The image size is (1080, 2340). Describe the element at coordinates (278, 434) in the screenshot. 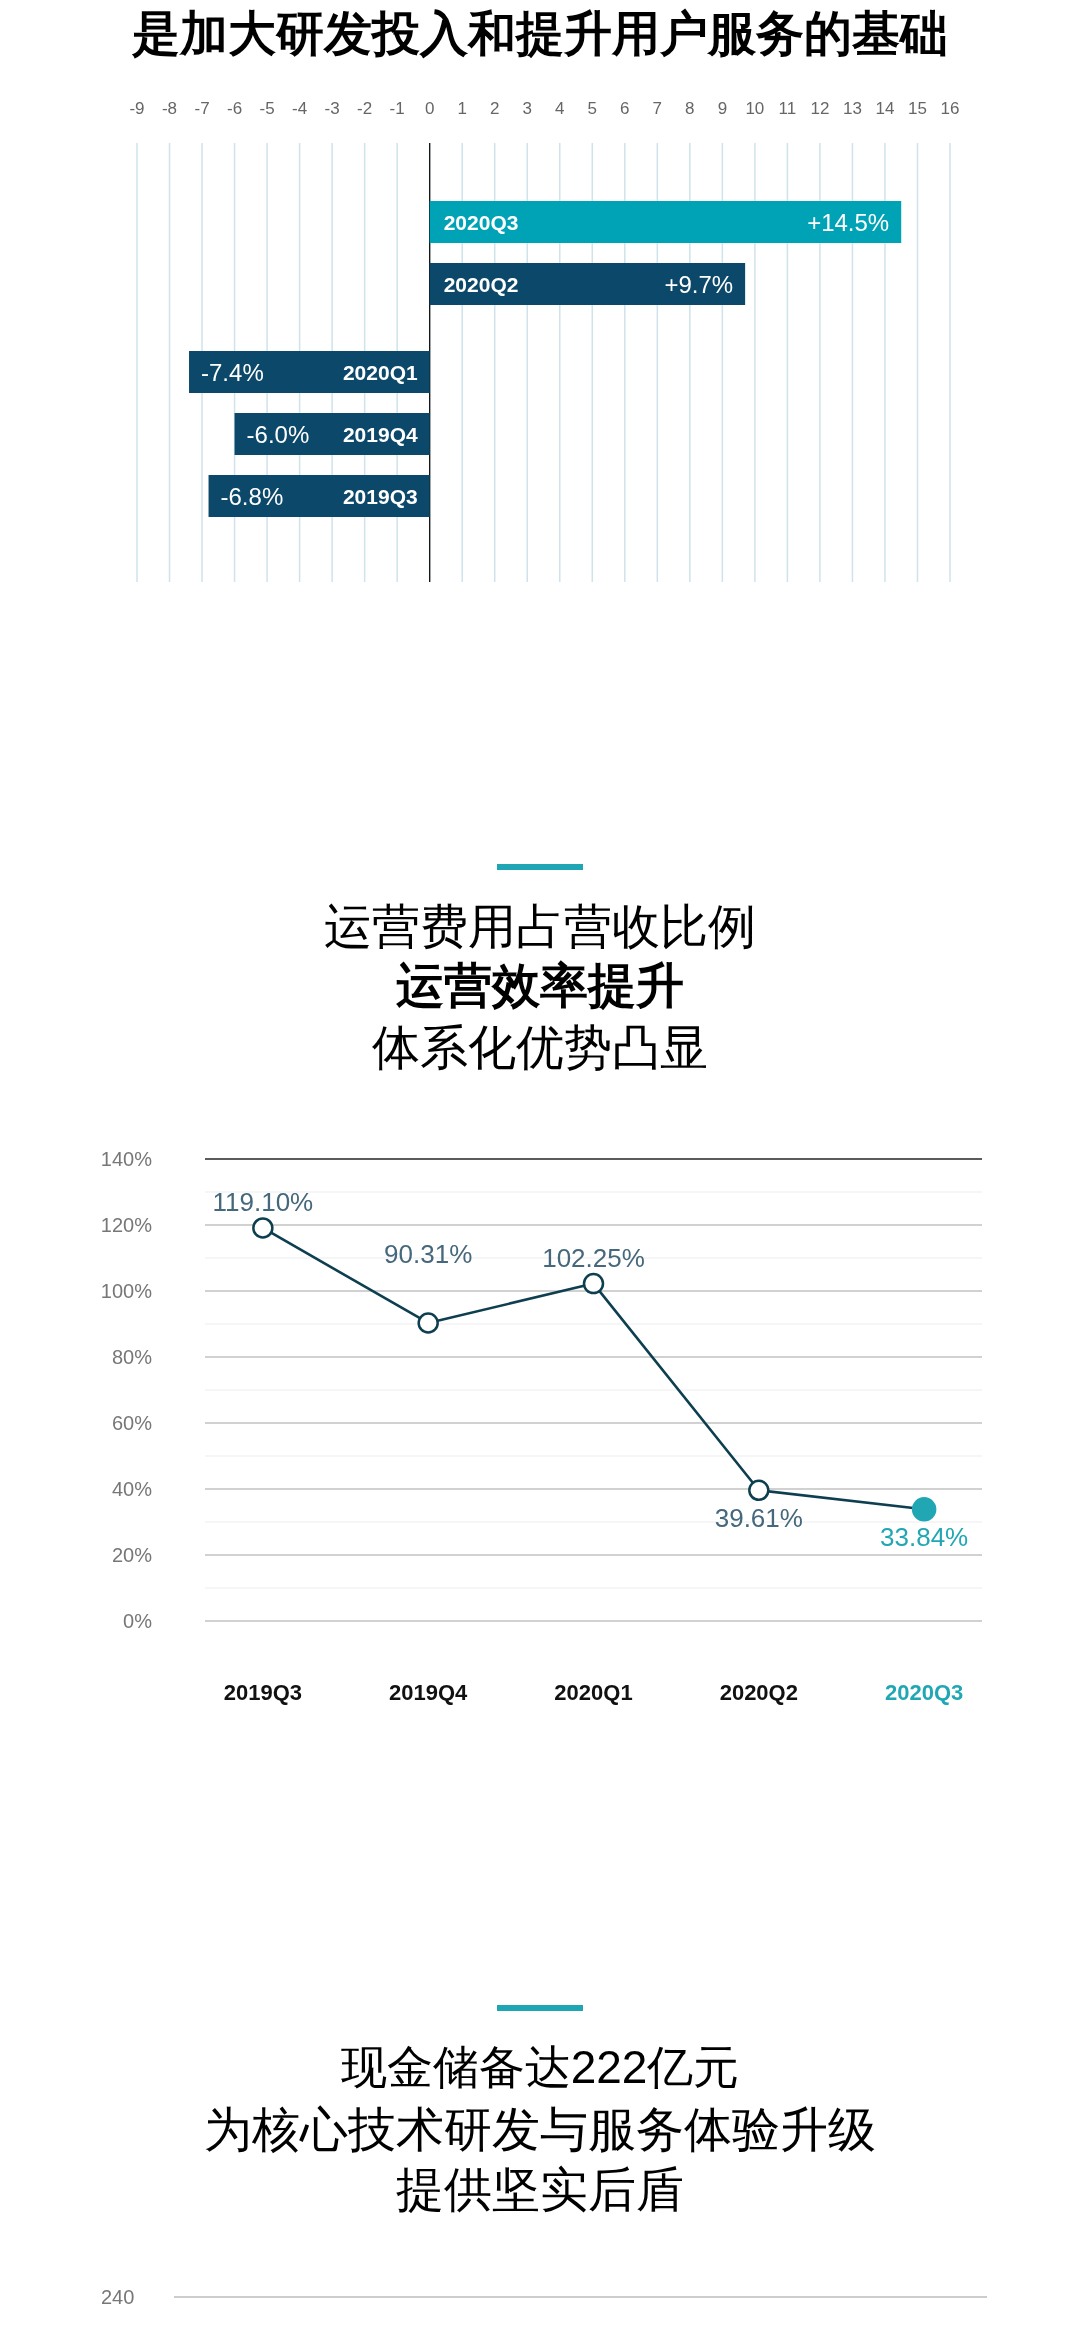

I see `data-label: -6.0%` at that location.